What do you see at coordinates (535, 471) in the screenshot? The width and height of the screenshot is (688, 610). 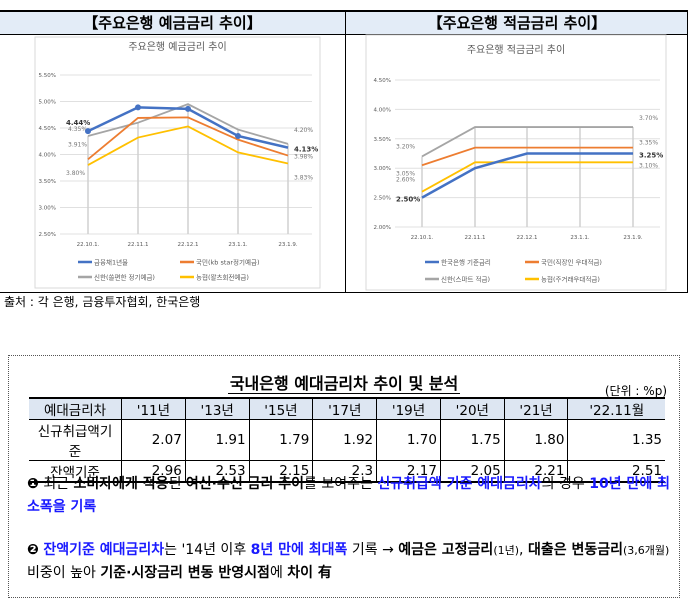 I see `table-cell: 2.21` at bounding box center [535, 471].